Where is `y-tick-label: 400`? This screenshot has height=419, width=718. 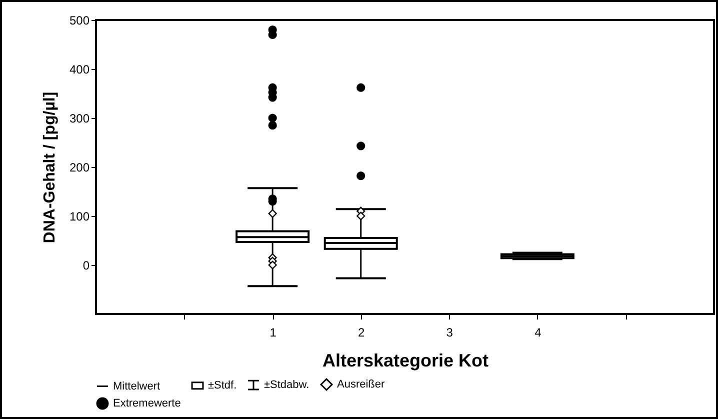
y-tick-label: 400 is located at coordinates (79, 69).